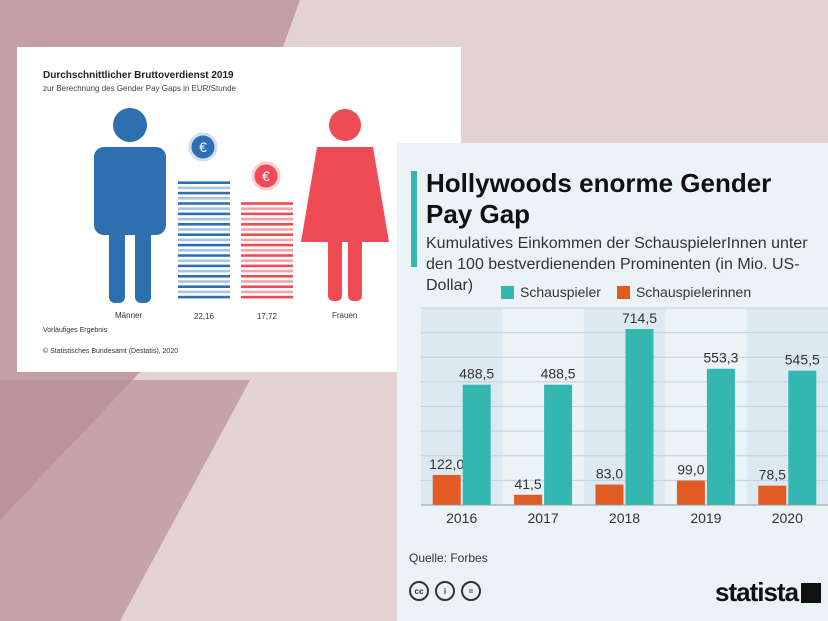 Image resolution: width=828 pixels, height=621 pixels. I want to click on legend-item-schauspielerinnen: Schauspielerinnen, so click(684, 292).